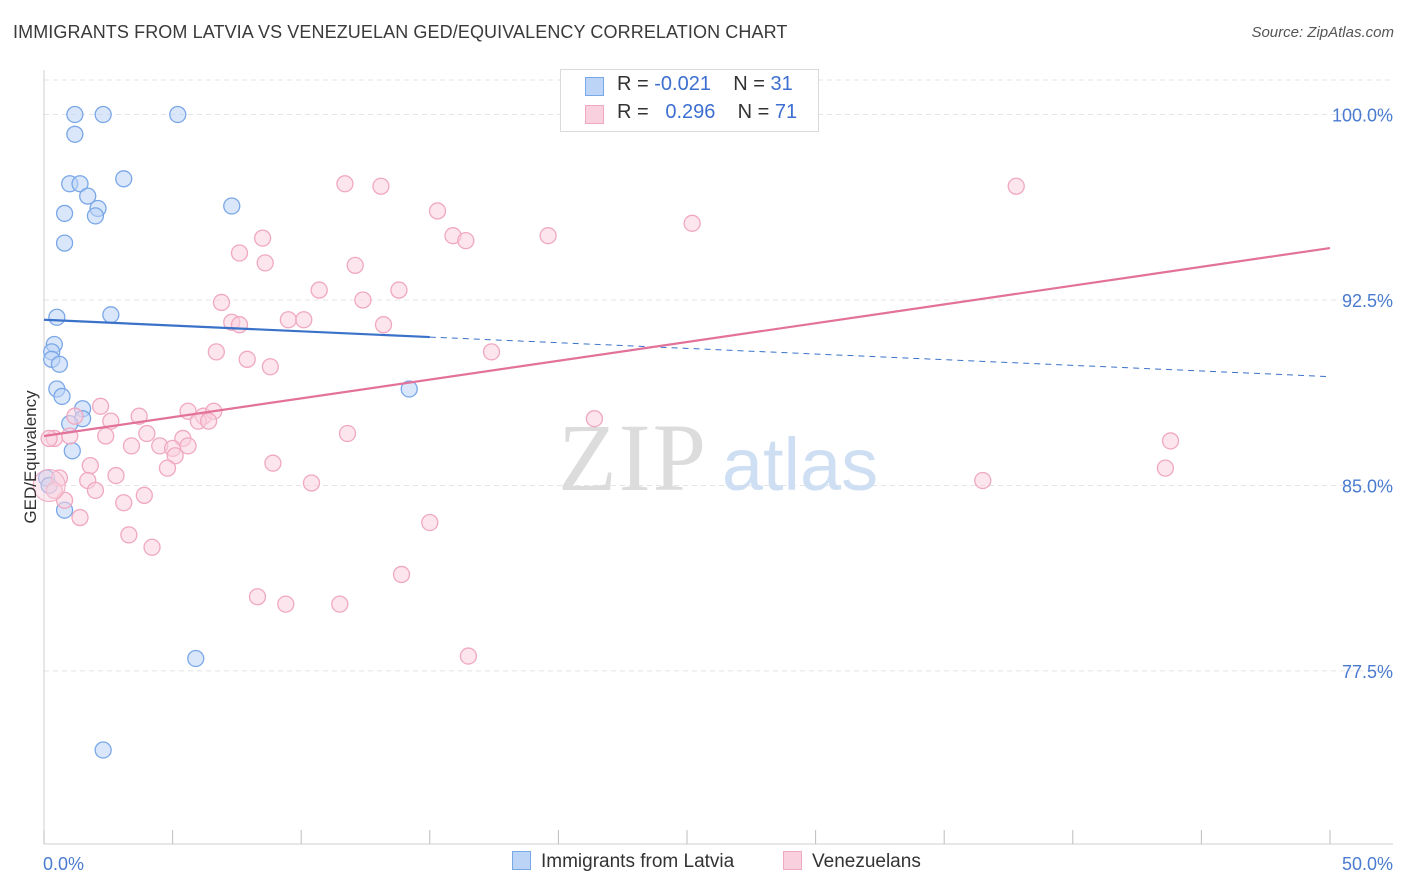  I want to click on bottom-legend-latvia: Immigrants from Latvia, so click(623, 862).